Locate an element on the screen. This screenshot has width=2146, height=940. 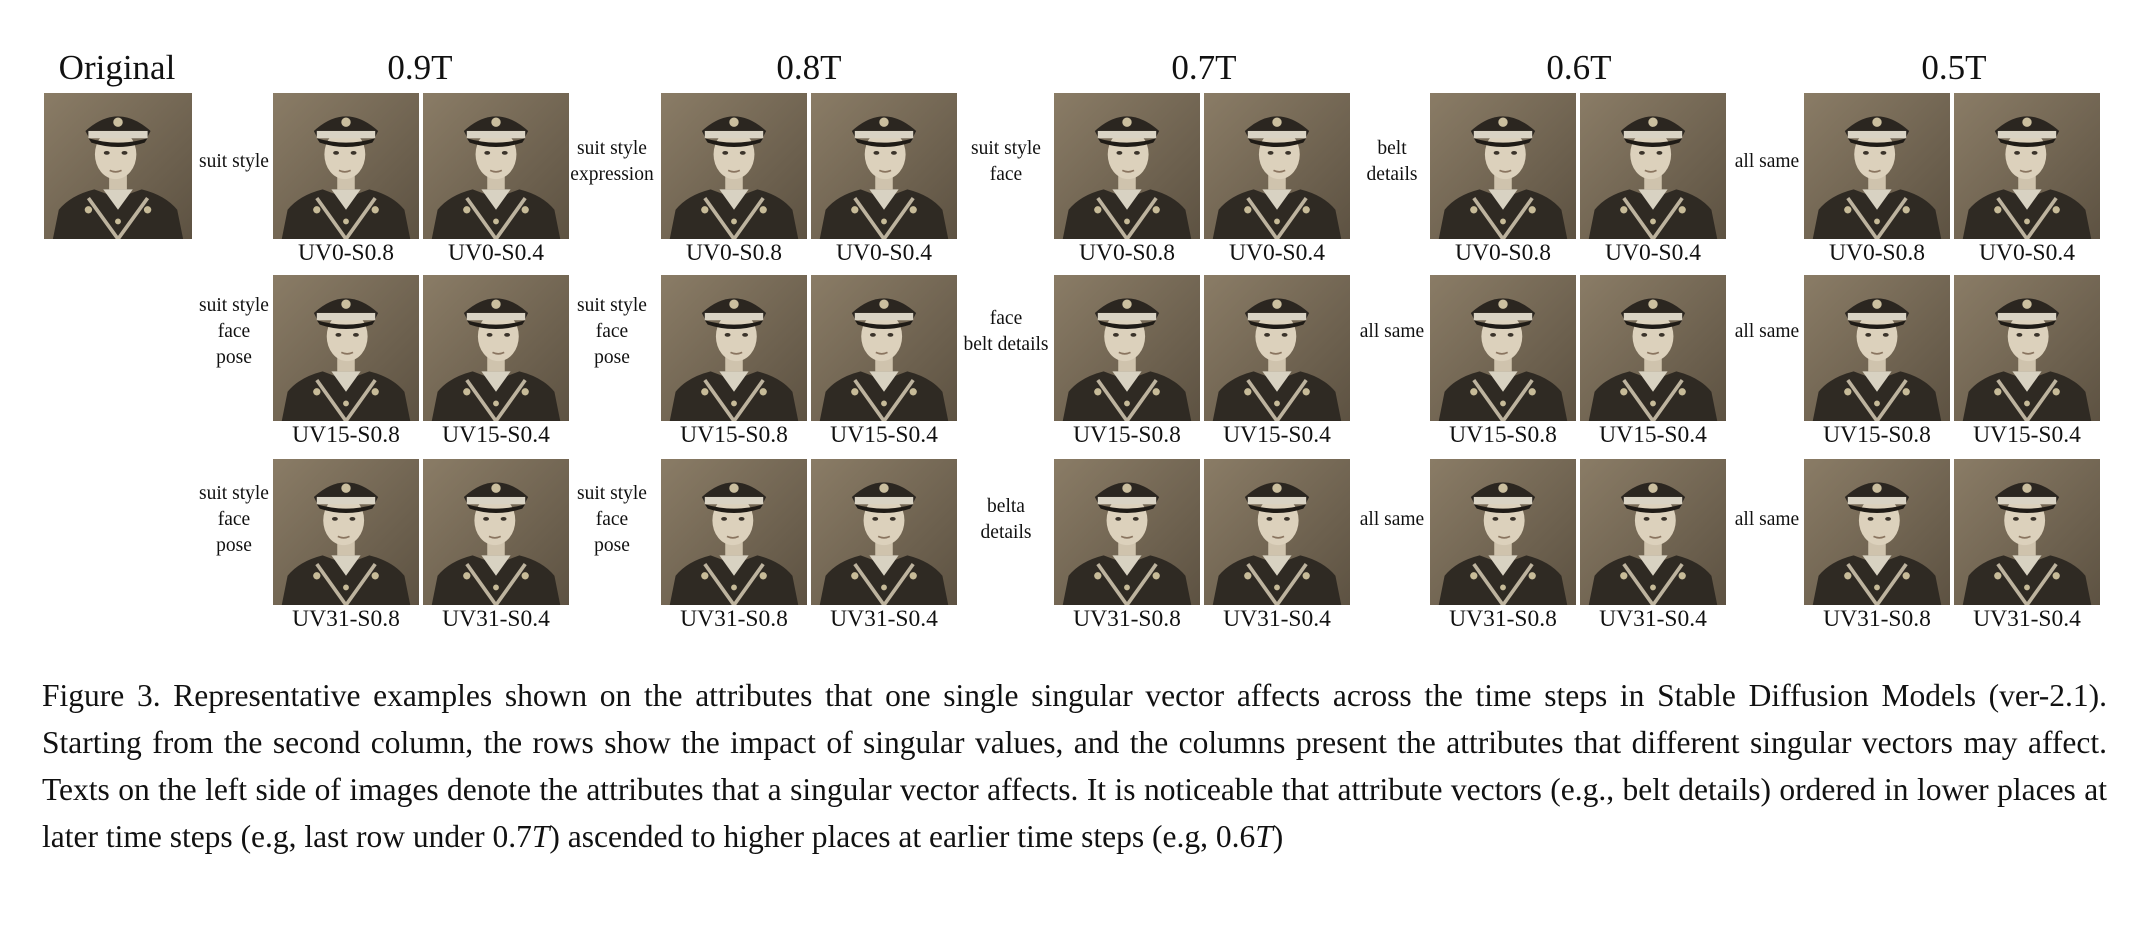
attribute-line: pose is located at coordinates (234, 357).